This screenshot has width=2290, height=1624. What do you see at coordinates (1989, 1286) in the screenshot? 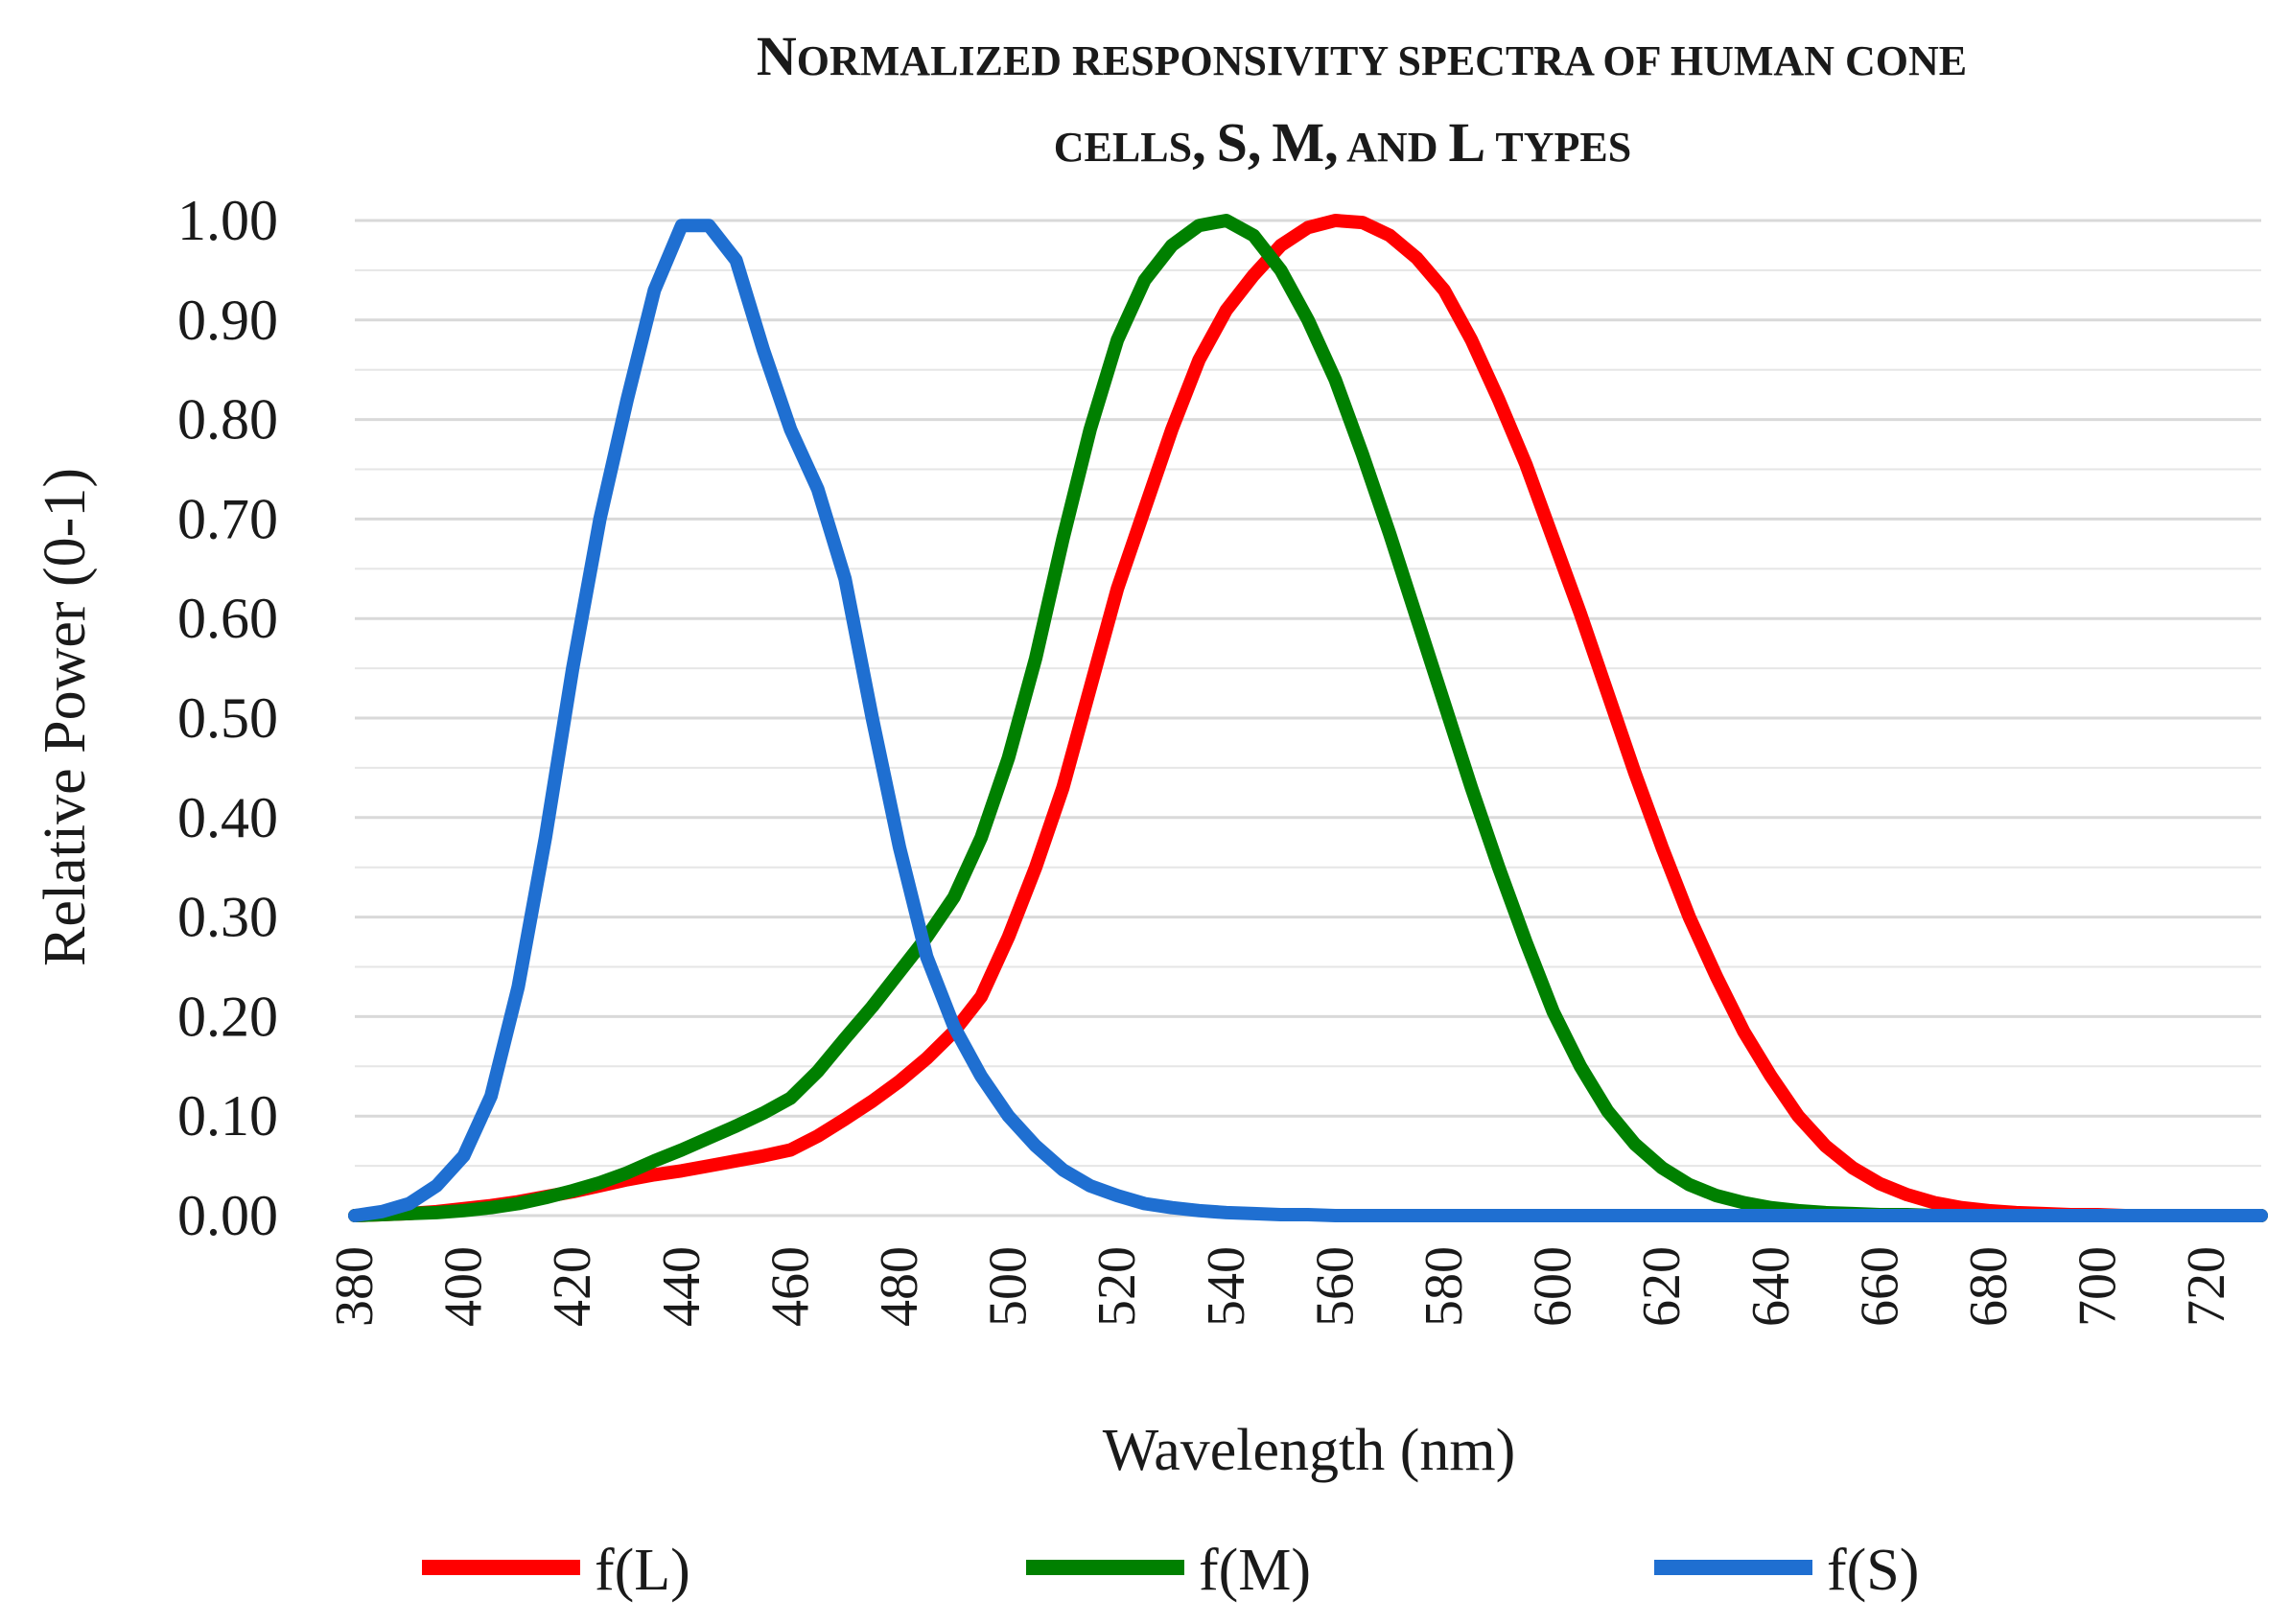
I see `x-tick-label: 680` at bounding box center [1989, 1286].